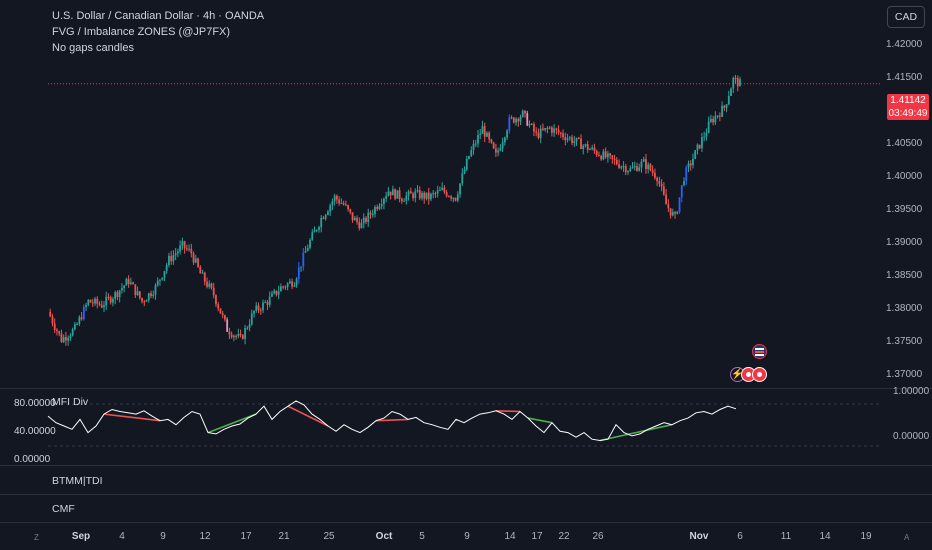 The height and width of the screenshot is (550, 932). What do you see at coordinates (141, 32) in the screenshot?
I see `indicator-fvg-label: FVG / Imbalance ZONES (@JP7FX)` at bounding box center [141, 32].